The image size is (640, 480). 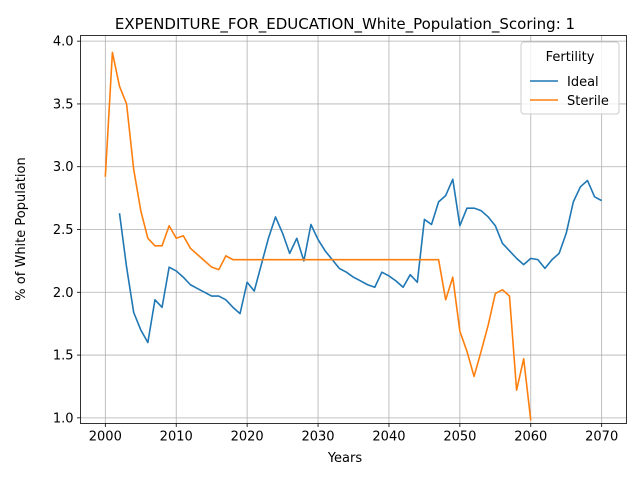 I want to click on x-tick-label: 2020, so click(x=247, y=437).